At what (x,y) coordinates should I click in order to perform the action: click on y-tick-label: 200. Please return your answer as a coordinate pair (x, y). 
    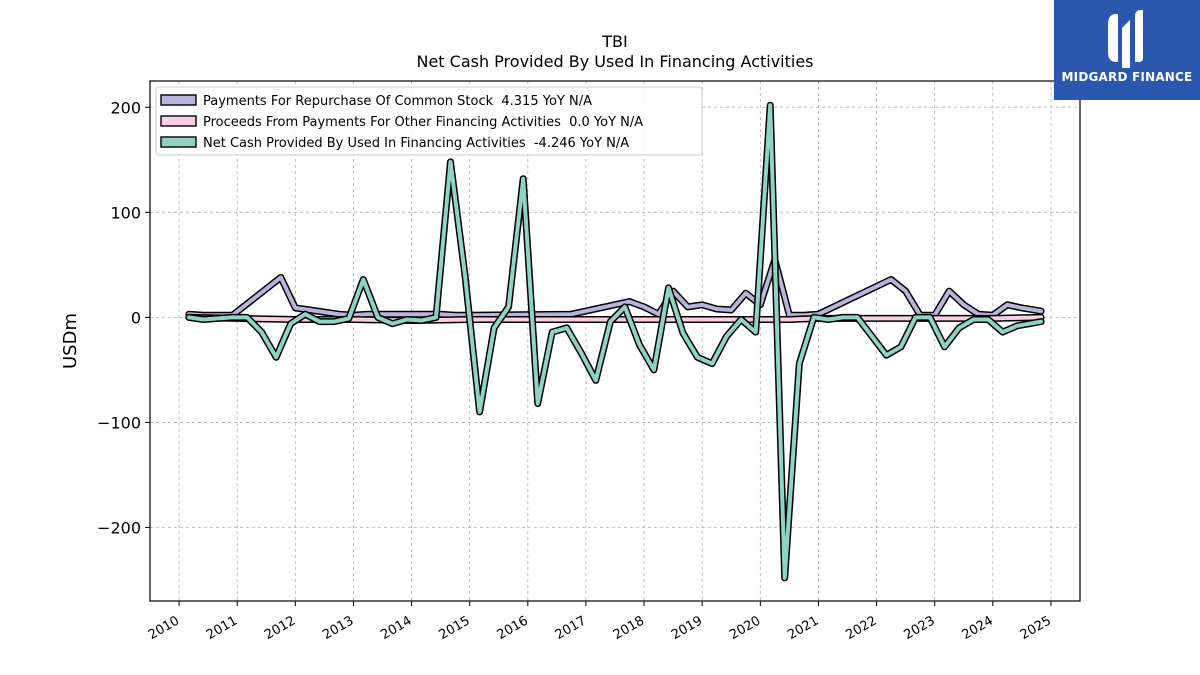
    Looking at the image, I should click on (125, 107).